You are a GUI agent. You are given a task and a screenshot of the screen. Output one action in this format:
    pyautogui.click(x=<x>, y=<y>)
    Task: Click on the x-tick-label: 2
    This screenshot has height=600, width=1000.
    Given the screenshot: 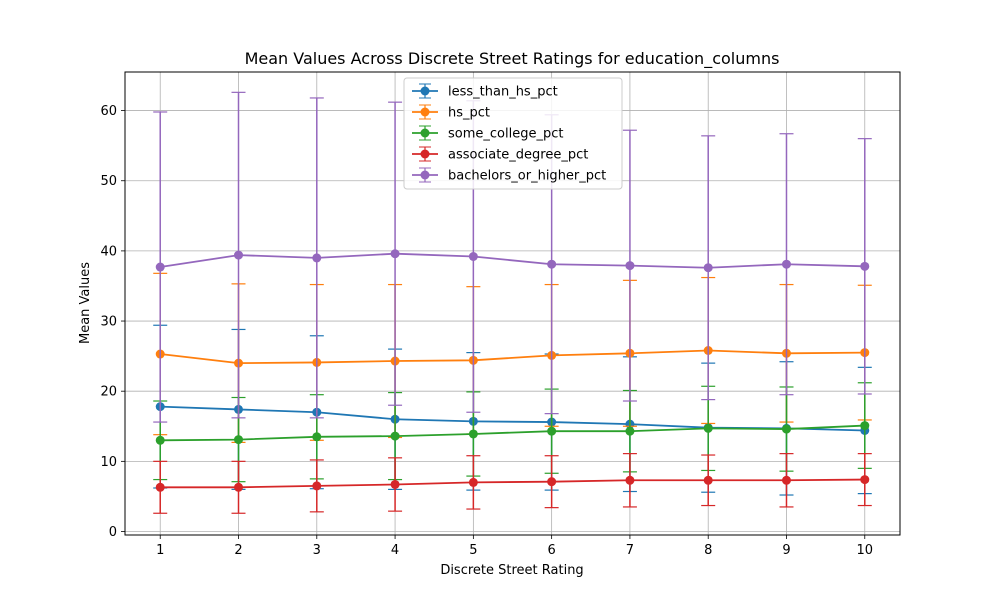 What is the action you would take?
    pyautogui.click(x=238, y=550)
    